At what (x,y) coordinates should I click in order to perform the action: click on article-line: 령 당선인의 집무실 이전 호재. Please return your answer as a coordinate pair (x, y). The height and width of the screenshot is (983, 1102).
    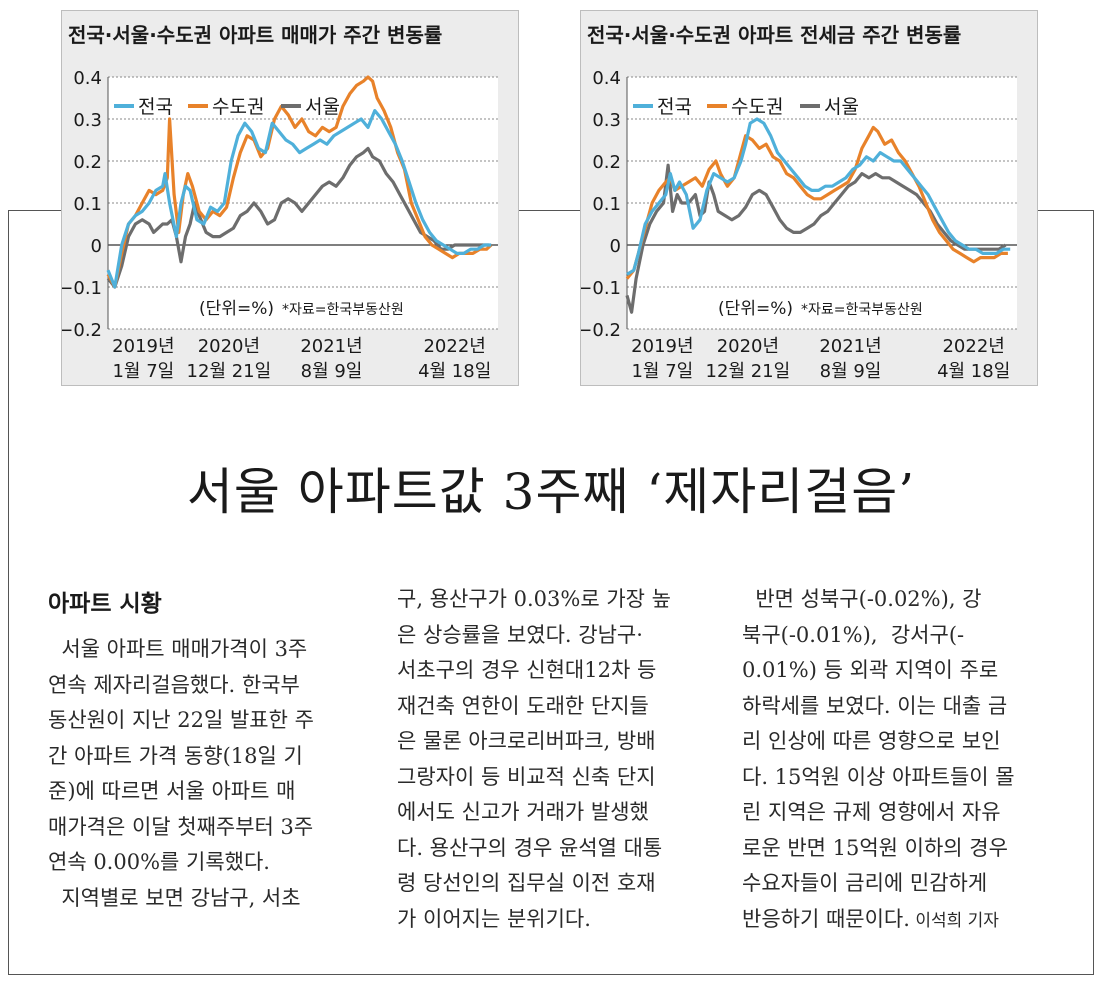
    Looking at the image, I should click on (526, 883).